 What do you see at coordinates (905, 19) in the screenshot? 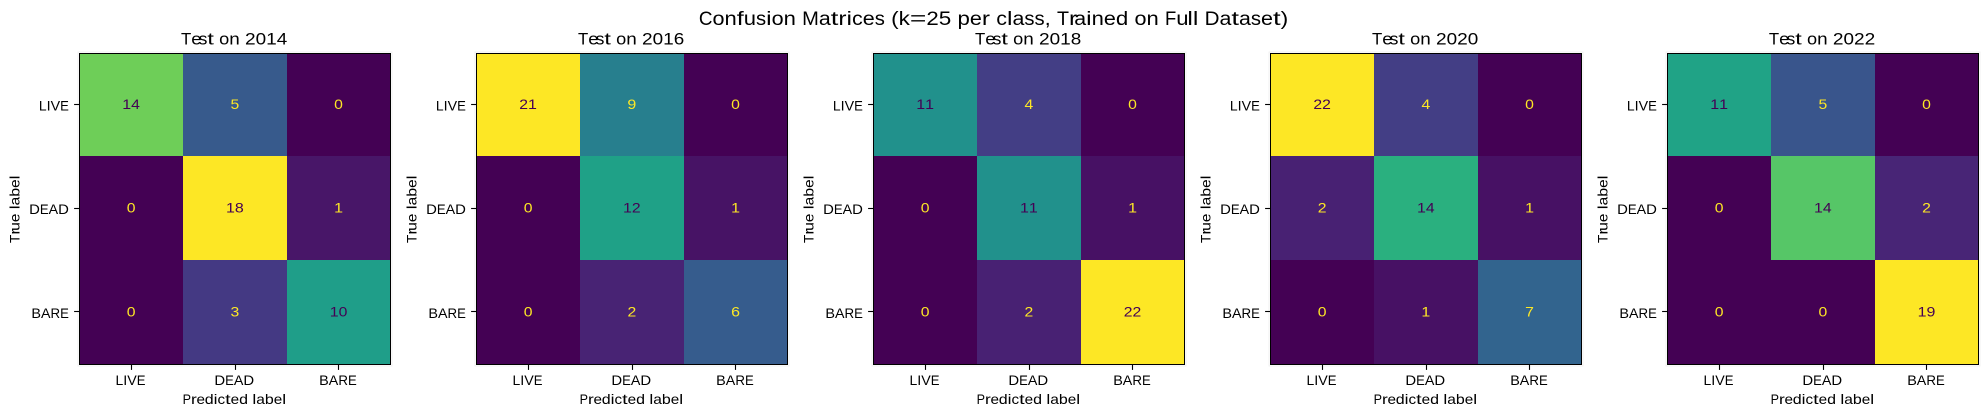
I see `svg-text: k` at bounding box center [905, 19].